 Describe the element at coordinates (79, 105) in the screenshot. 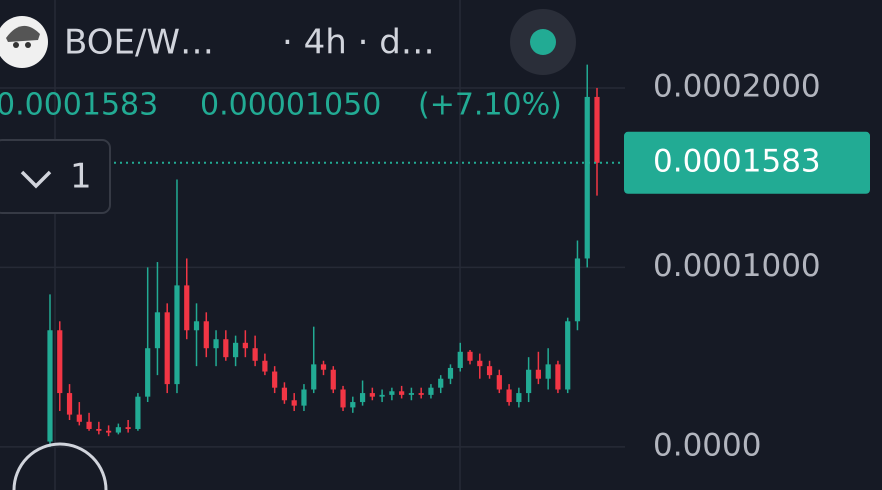

I see `last-price: 0.0001583` at that location.